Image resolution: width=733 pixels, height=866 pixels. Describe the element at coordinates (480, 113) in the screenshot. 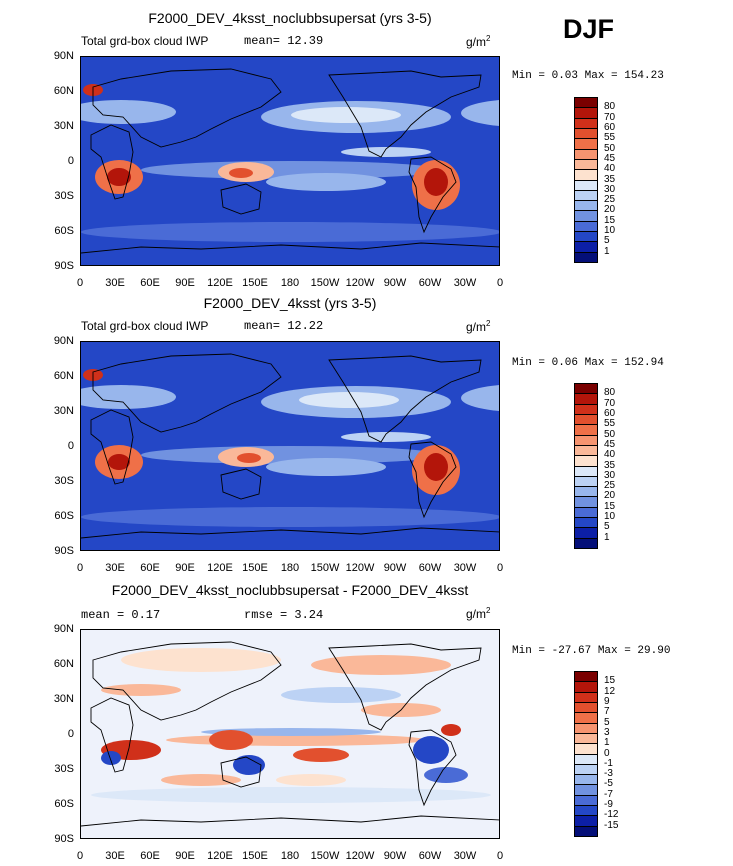

I see `panel-1-natlantic-storm-track` at that location.